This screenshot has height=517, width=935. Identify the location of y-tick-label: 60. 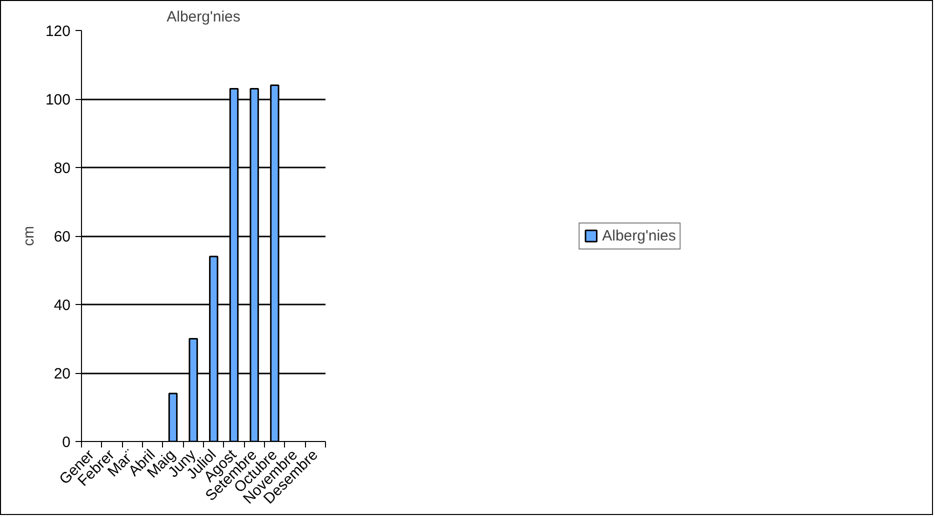
(62, 237).